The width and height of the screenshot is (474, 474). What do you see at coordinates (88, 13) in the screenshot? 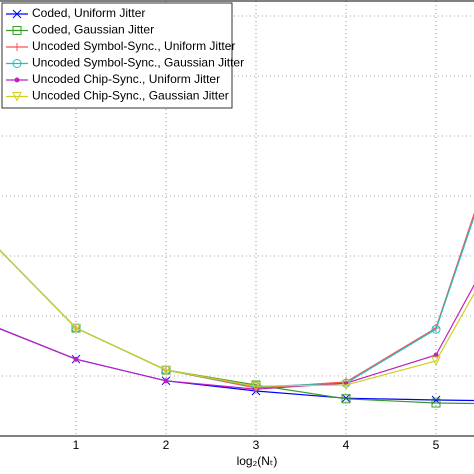
I see `legend-label: Coded, Uniform Jitter` at bounding box center [88, 13].